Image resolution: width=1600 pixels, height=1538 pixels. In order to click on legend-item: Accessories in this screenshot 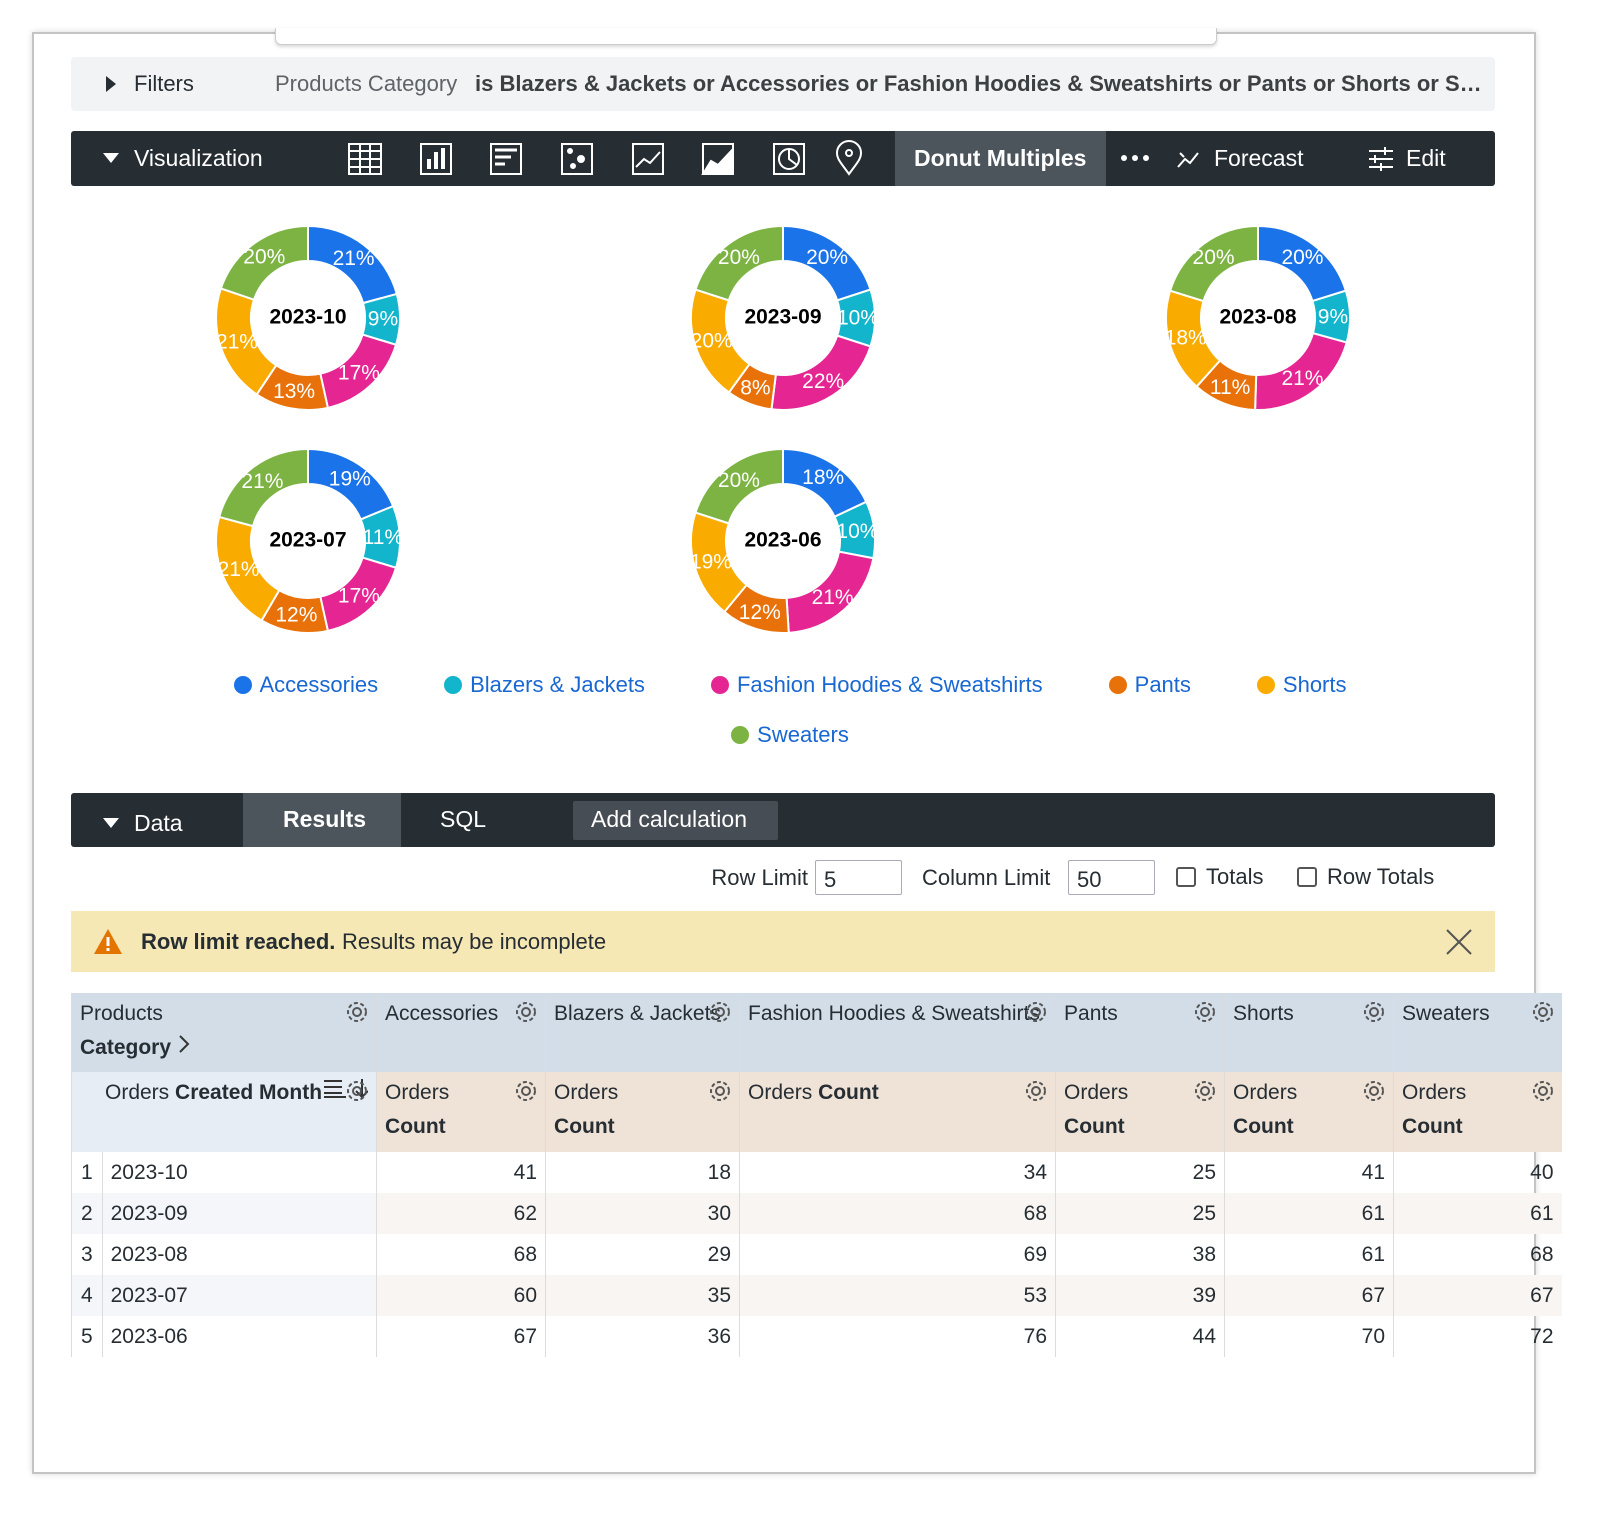, I will do `click(305, 685)`.